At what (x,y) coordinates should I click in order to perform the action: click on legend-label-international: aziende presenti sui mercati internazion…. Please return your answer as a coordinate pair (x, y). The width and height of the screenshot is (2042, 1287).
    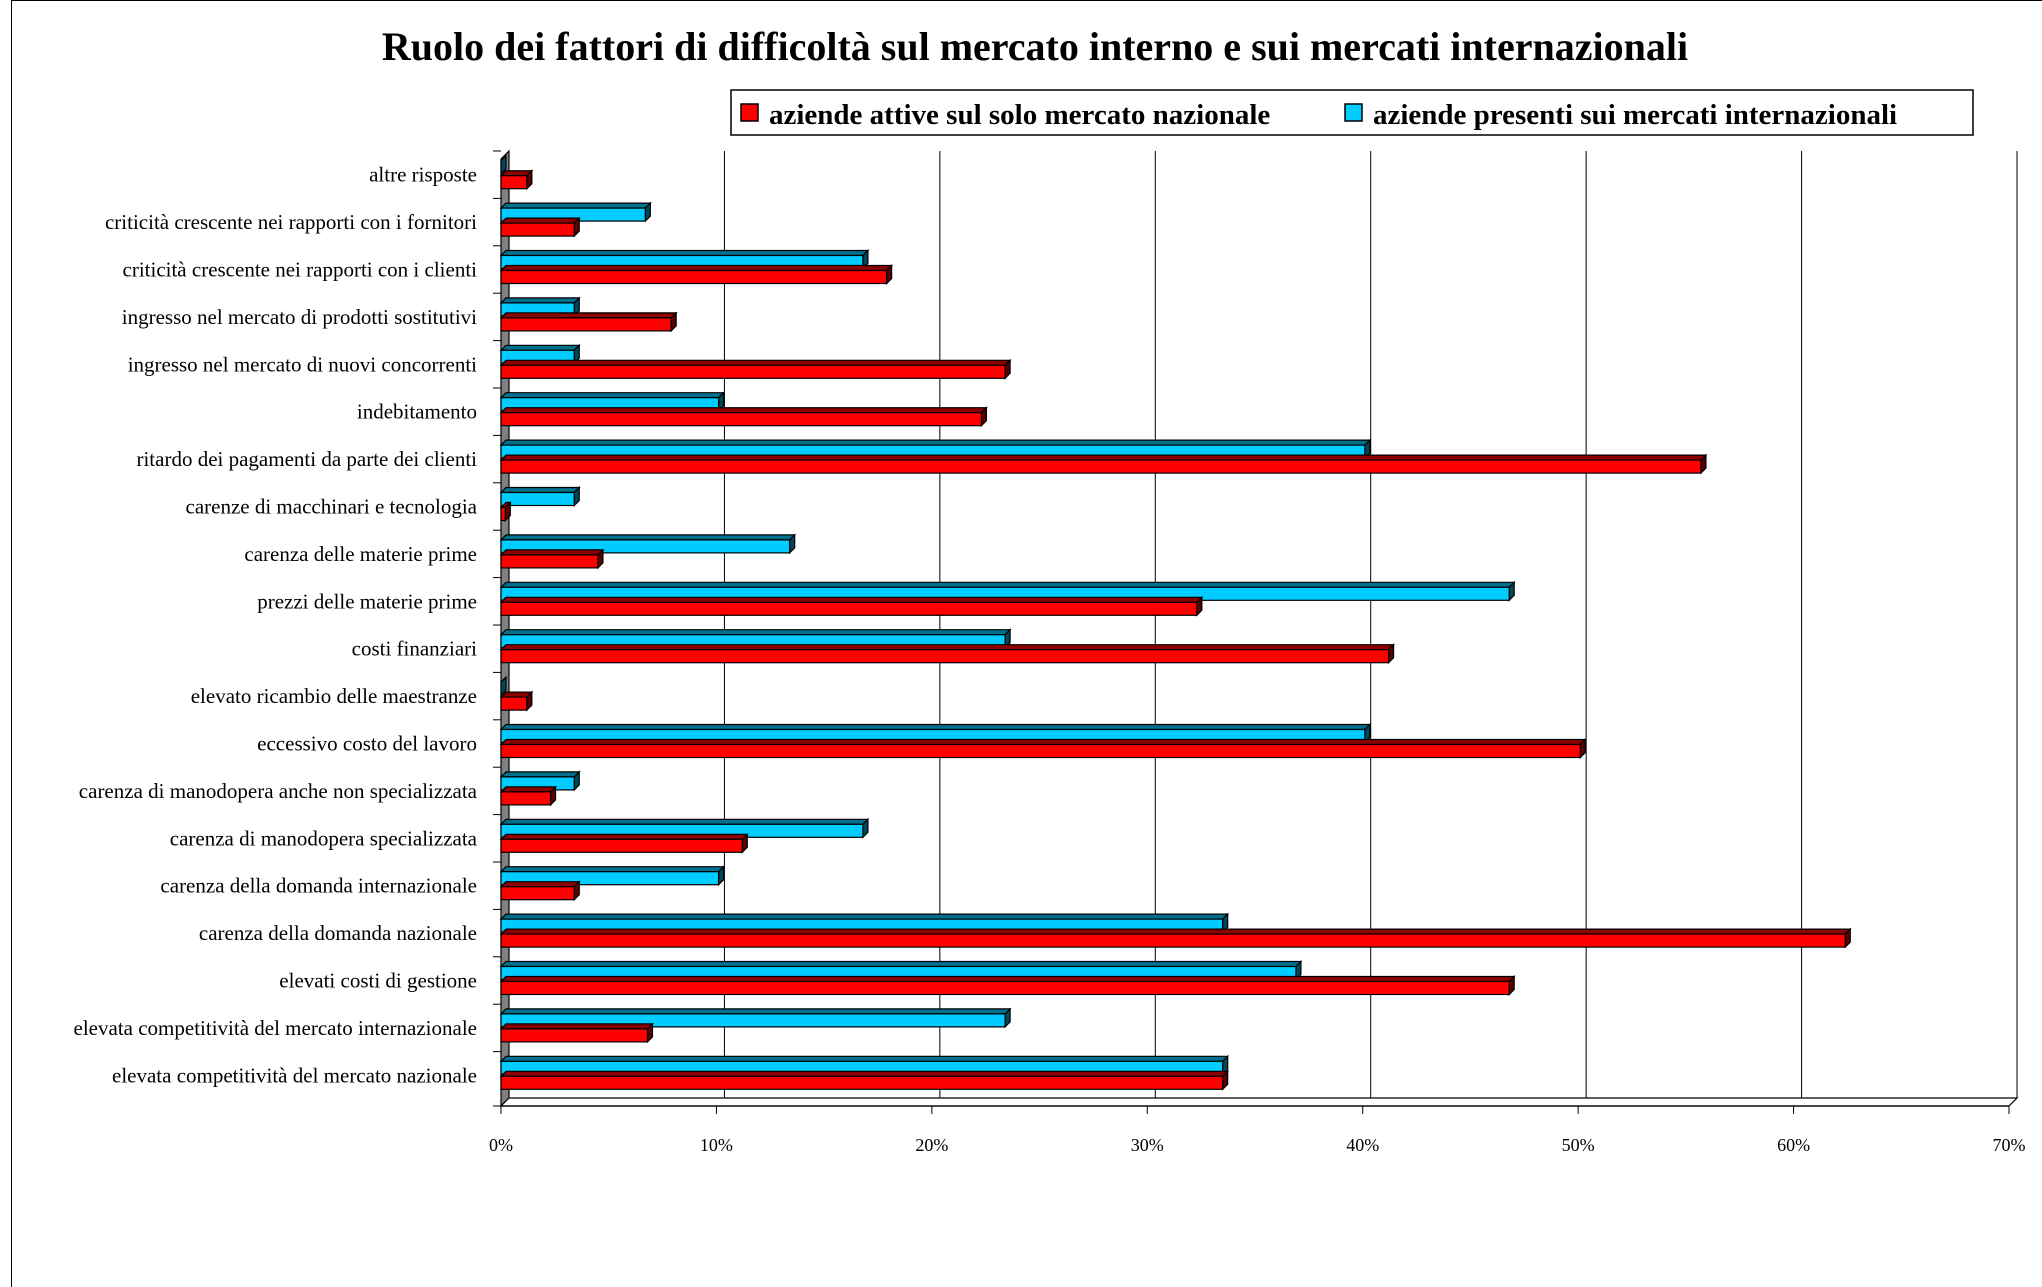
    Looking at the image, I should click on (1635, 115).